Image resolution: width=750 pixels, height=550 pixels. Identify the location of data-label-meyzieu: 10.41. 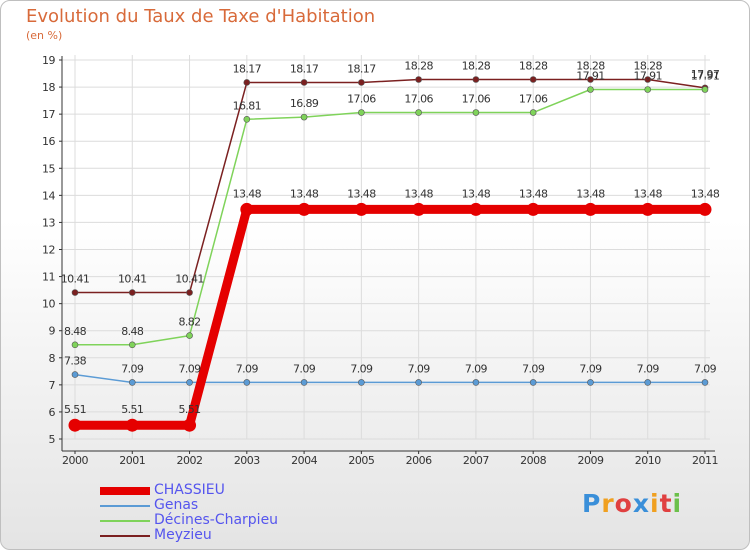
(189, 279).